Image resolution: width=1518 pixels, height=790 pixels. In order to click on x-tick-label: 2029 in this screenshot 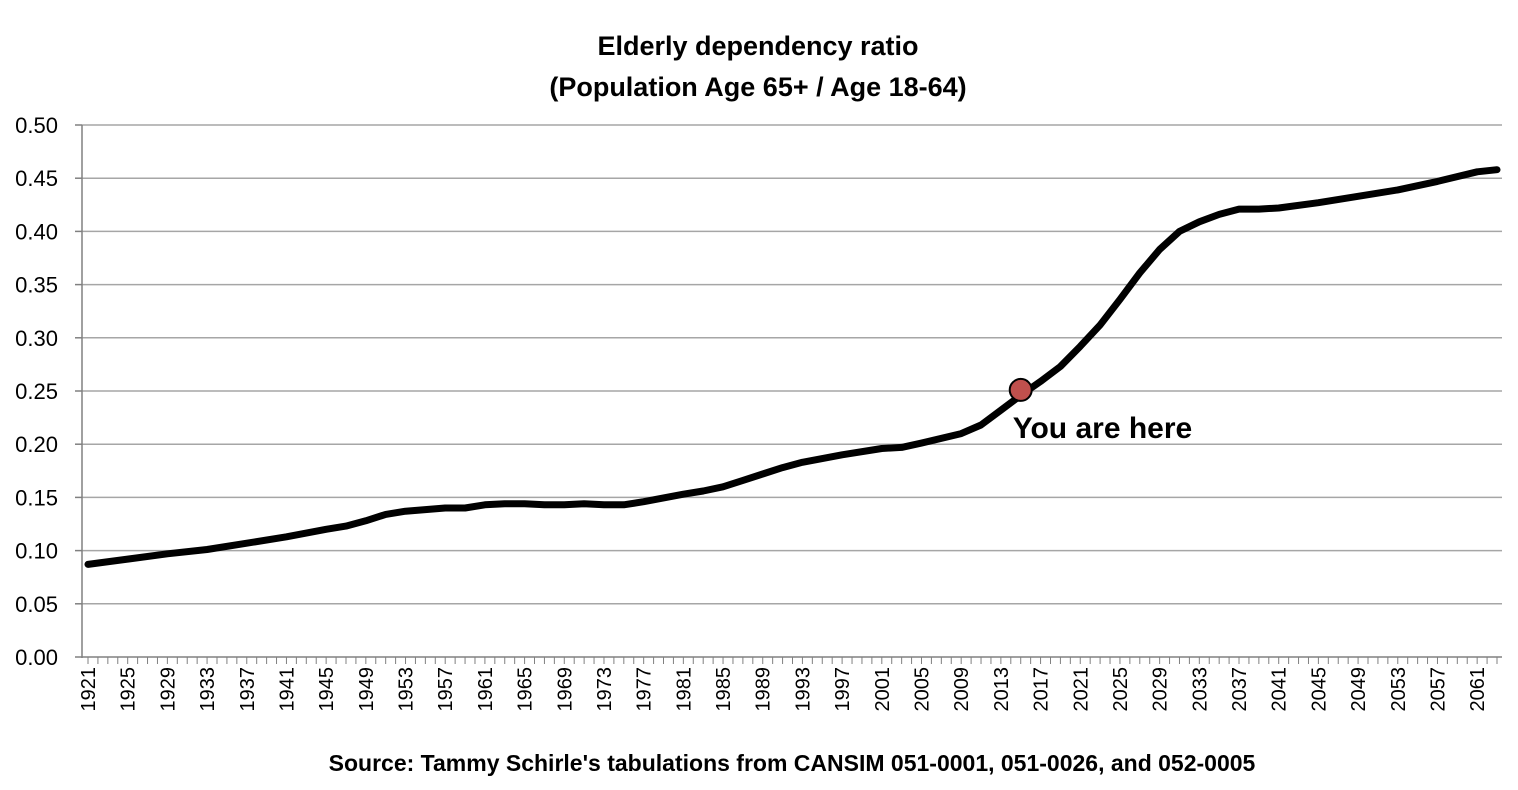, I will do `click(1161, 689)`.